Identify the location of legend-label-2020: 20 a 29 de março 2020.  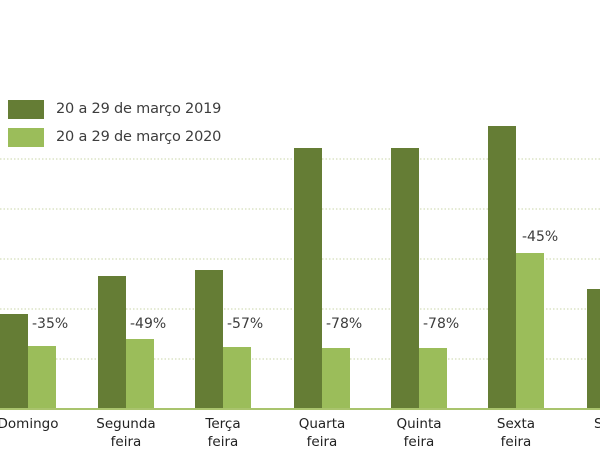
(139, 137).